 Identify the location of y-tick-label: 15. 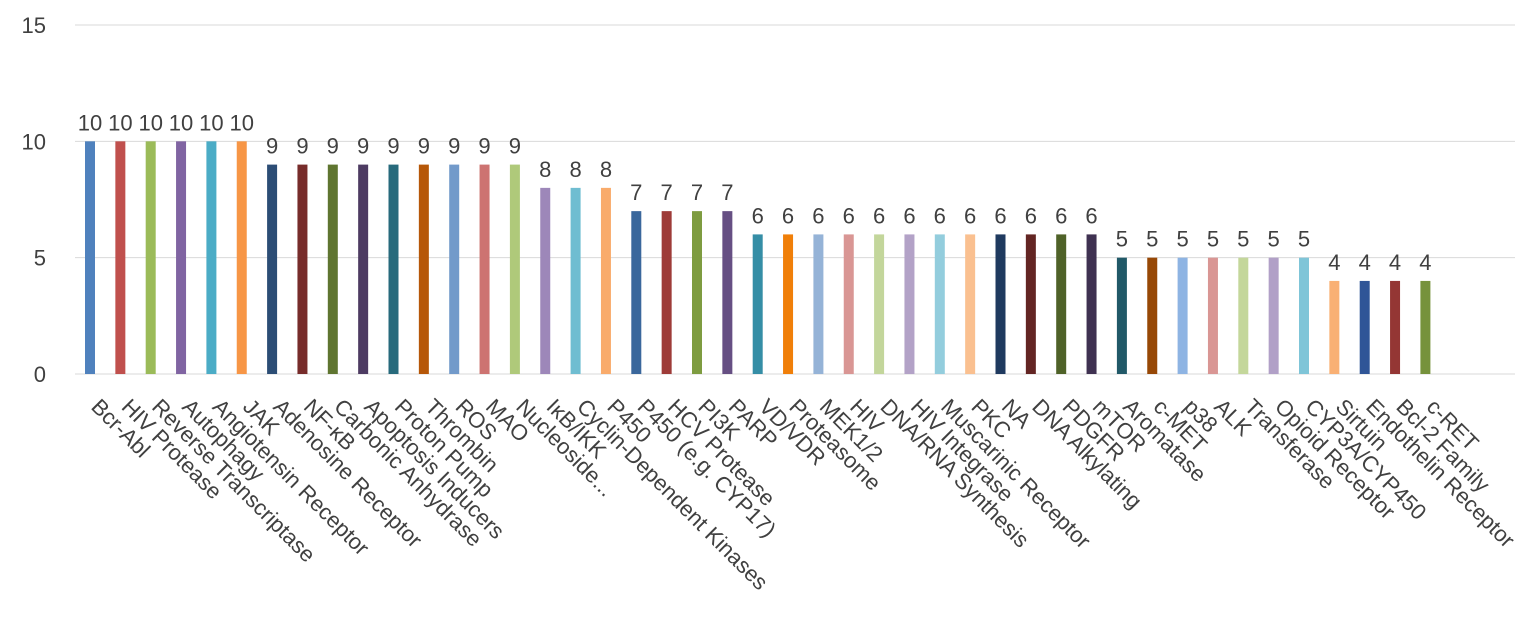
(34, 25).